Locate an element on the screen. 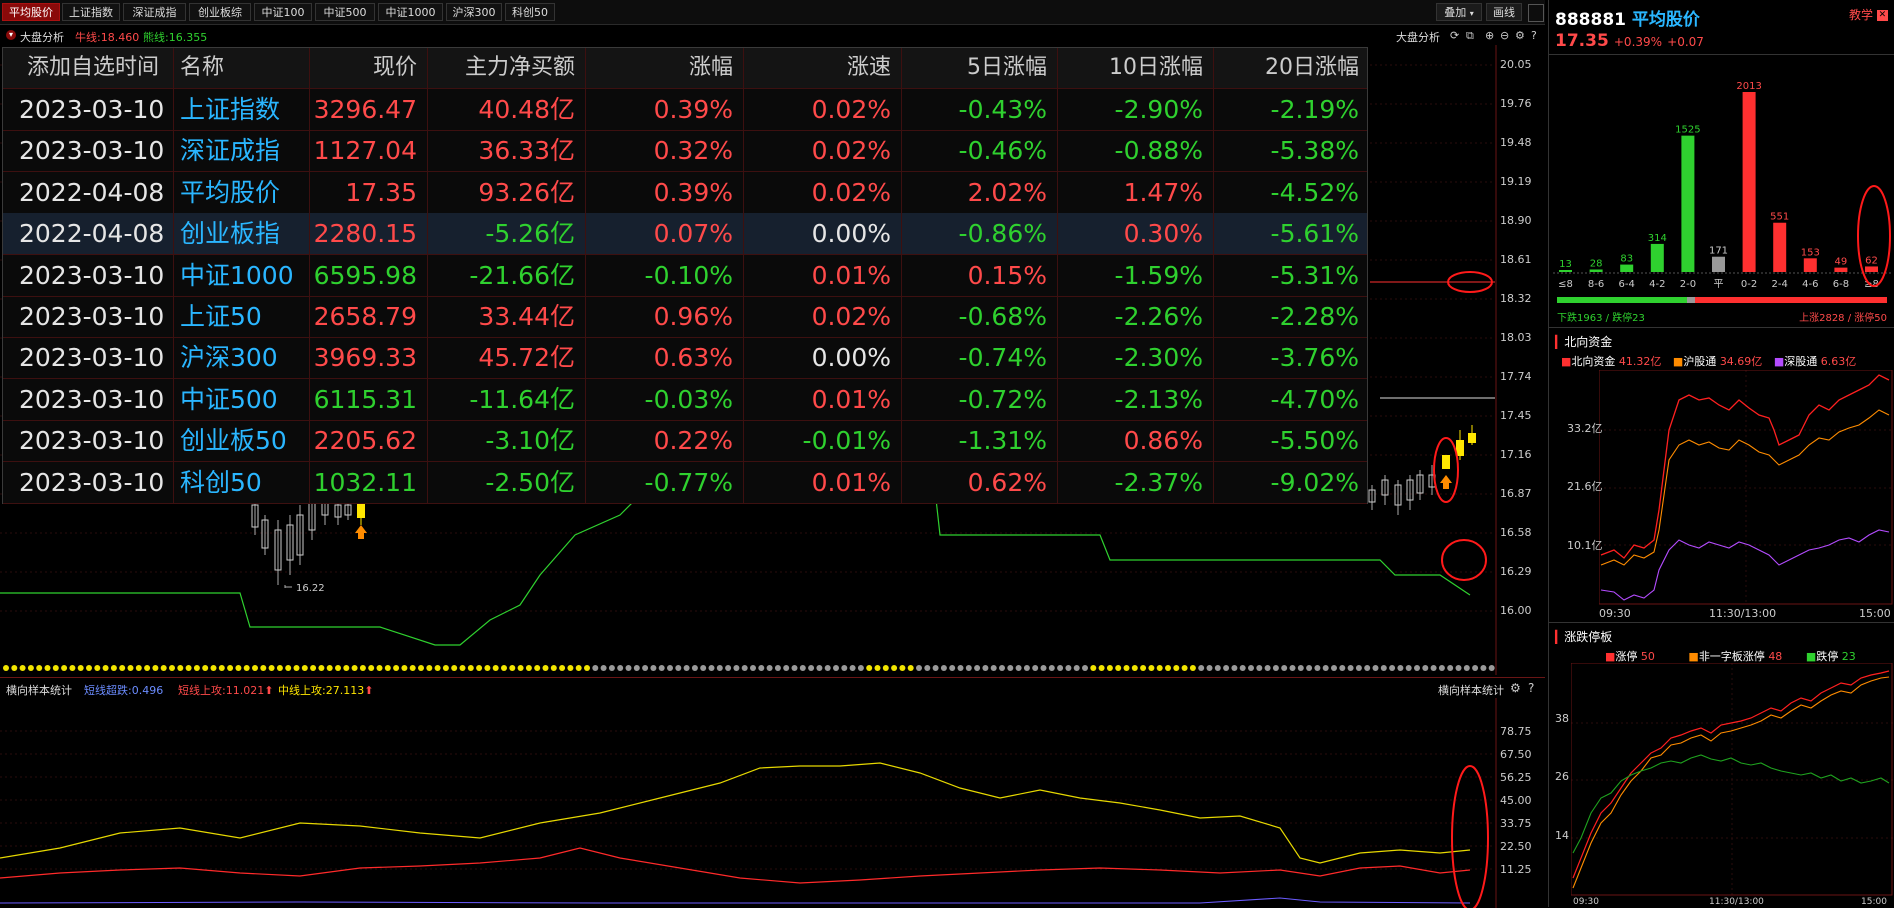 The image size is (1894, 908). col-header-price: 现价 is located at coordinates (394, 67).